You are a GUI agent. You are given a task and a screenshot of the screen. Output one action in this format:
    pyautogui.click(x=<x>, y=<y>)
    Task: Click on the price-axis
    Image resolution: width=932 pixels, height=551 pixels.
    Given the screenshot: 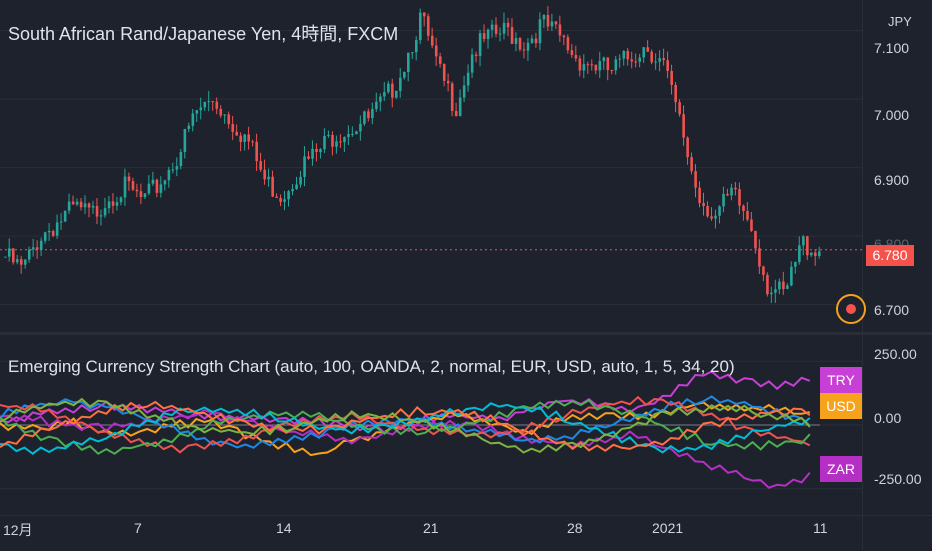 What is the action you would take?
    pyautogui.click(x=897, y=275)
    